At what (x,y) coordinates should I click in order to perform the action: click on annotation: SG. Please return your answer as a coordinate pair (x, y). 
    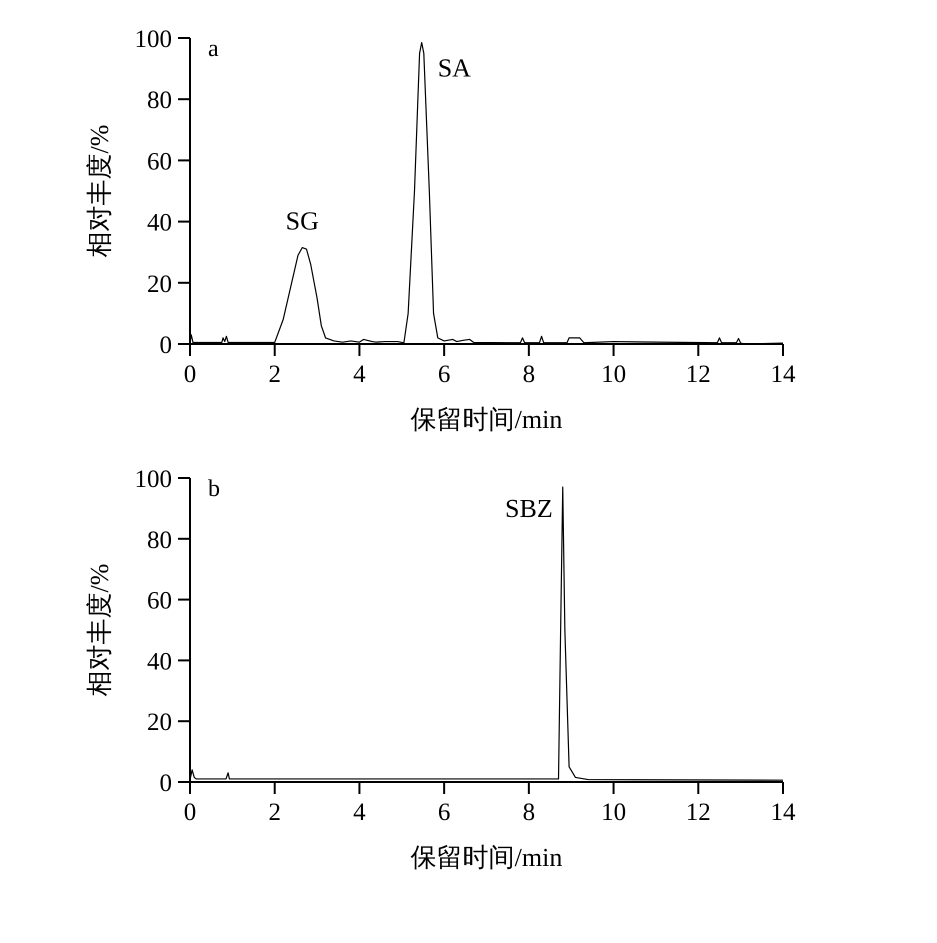
    Looking at the image, I should click on (302, 221).